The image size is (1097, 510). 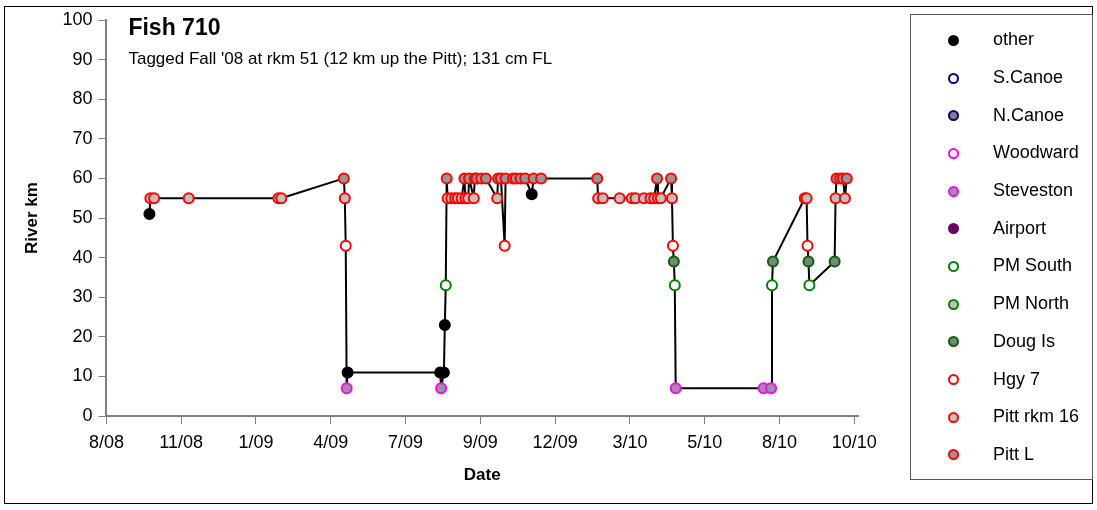 I want to click on y-tick-label: 90, so click(x=82, y=58).